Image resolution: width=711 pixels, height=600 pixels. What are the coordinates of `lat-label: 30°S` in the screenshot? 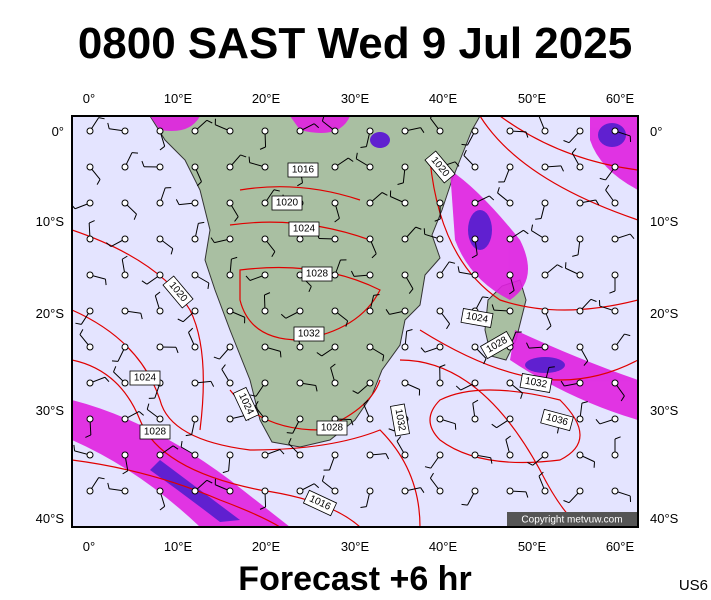 It's located at (664, 410).